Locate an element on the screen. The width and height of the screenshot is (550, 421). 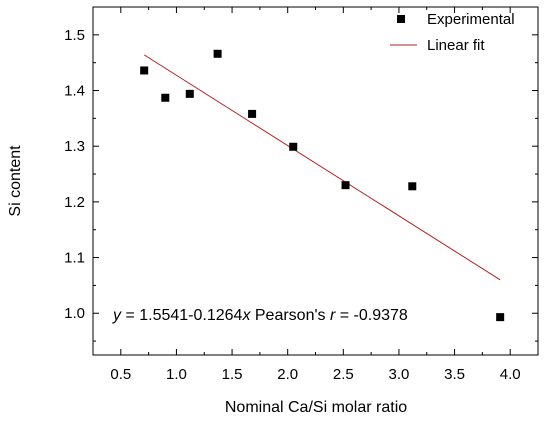
y-axis-title: Si content is located at coordinates (15, 181).